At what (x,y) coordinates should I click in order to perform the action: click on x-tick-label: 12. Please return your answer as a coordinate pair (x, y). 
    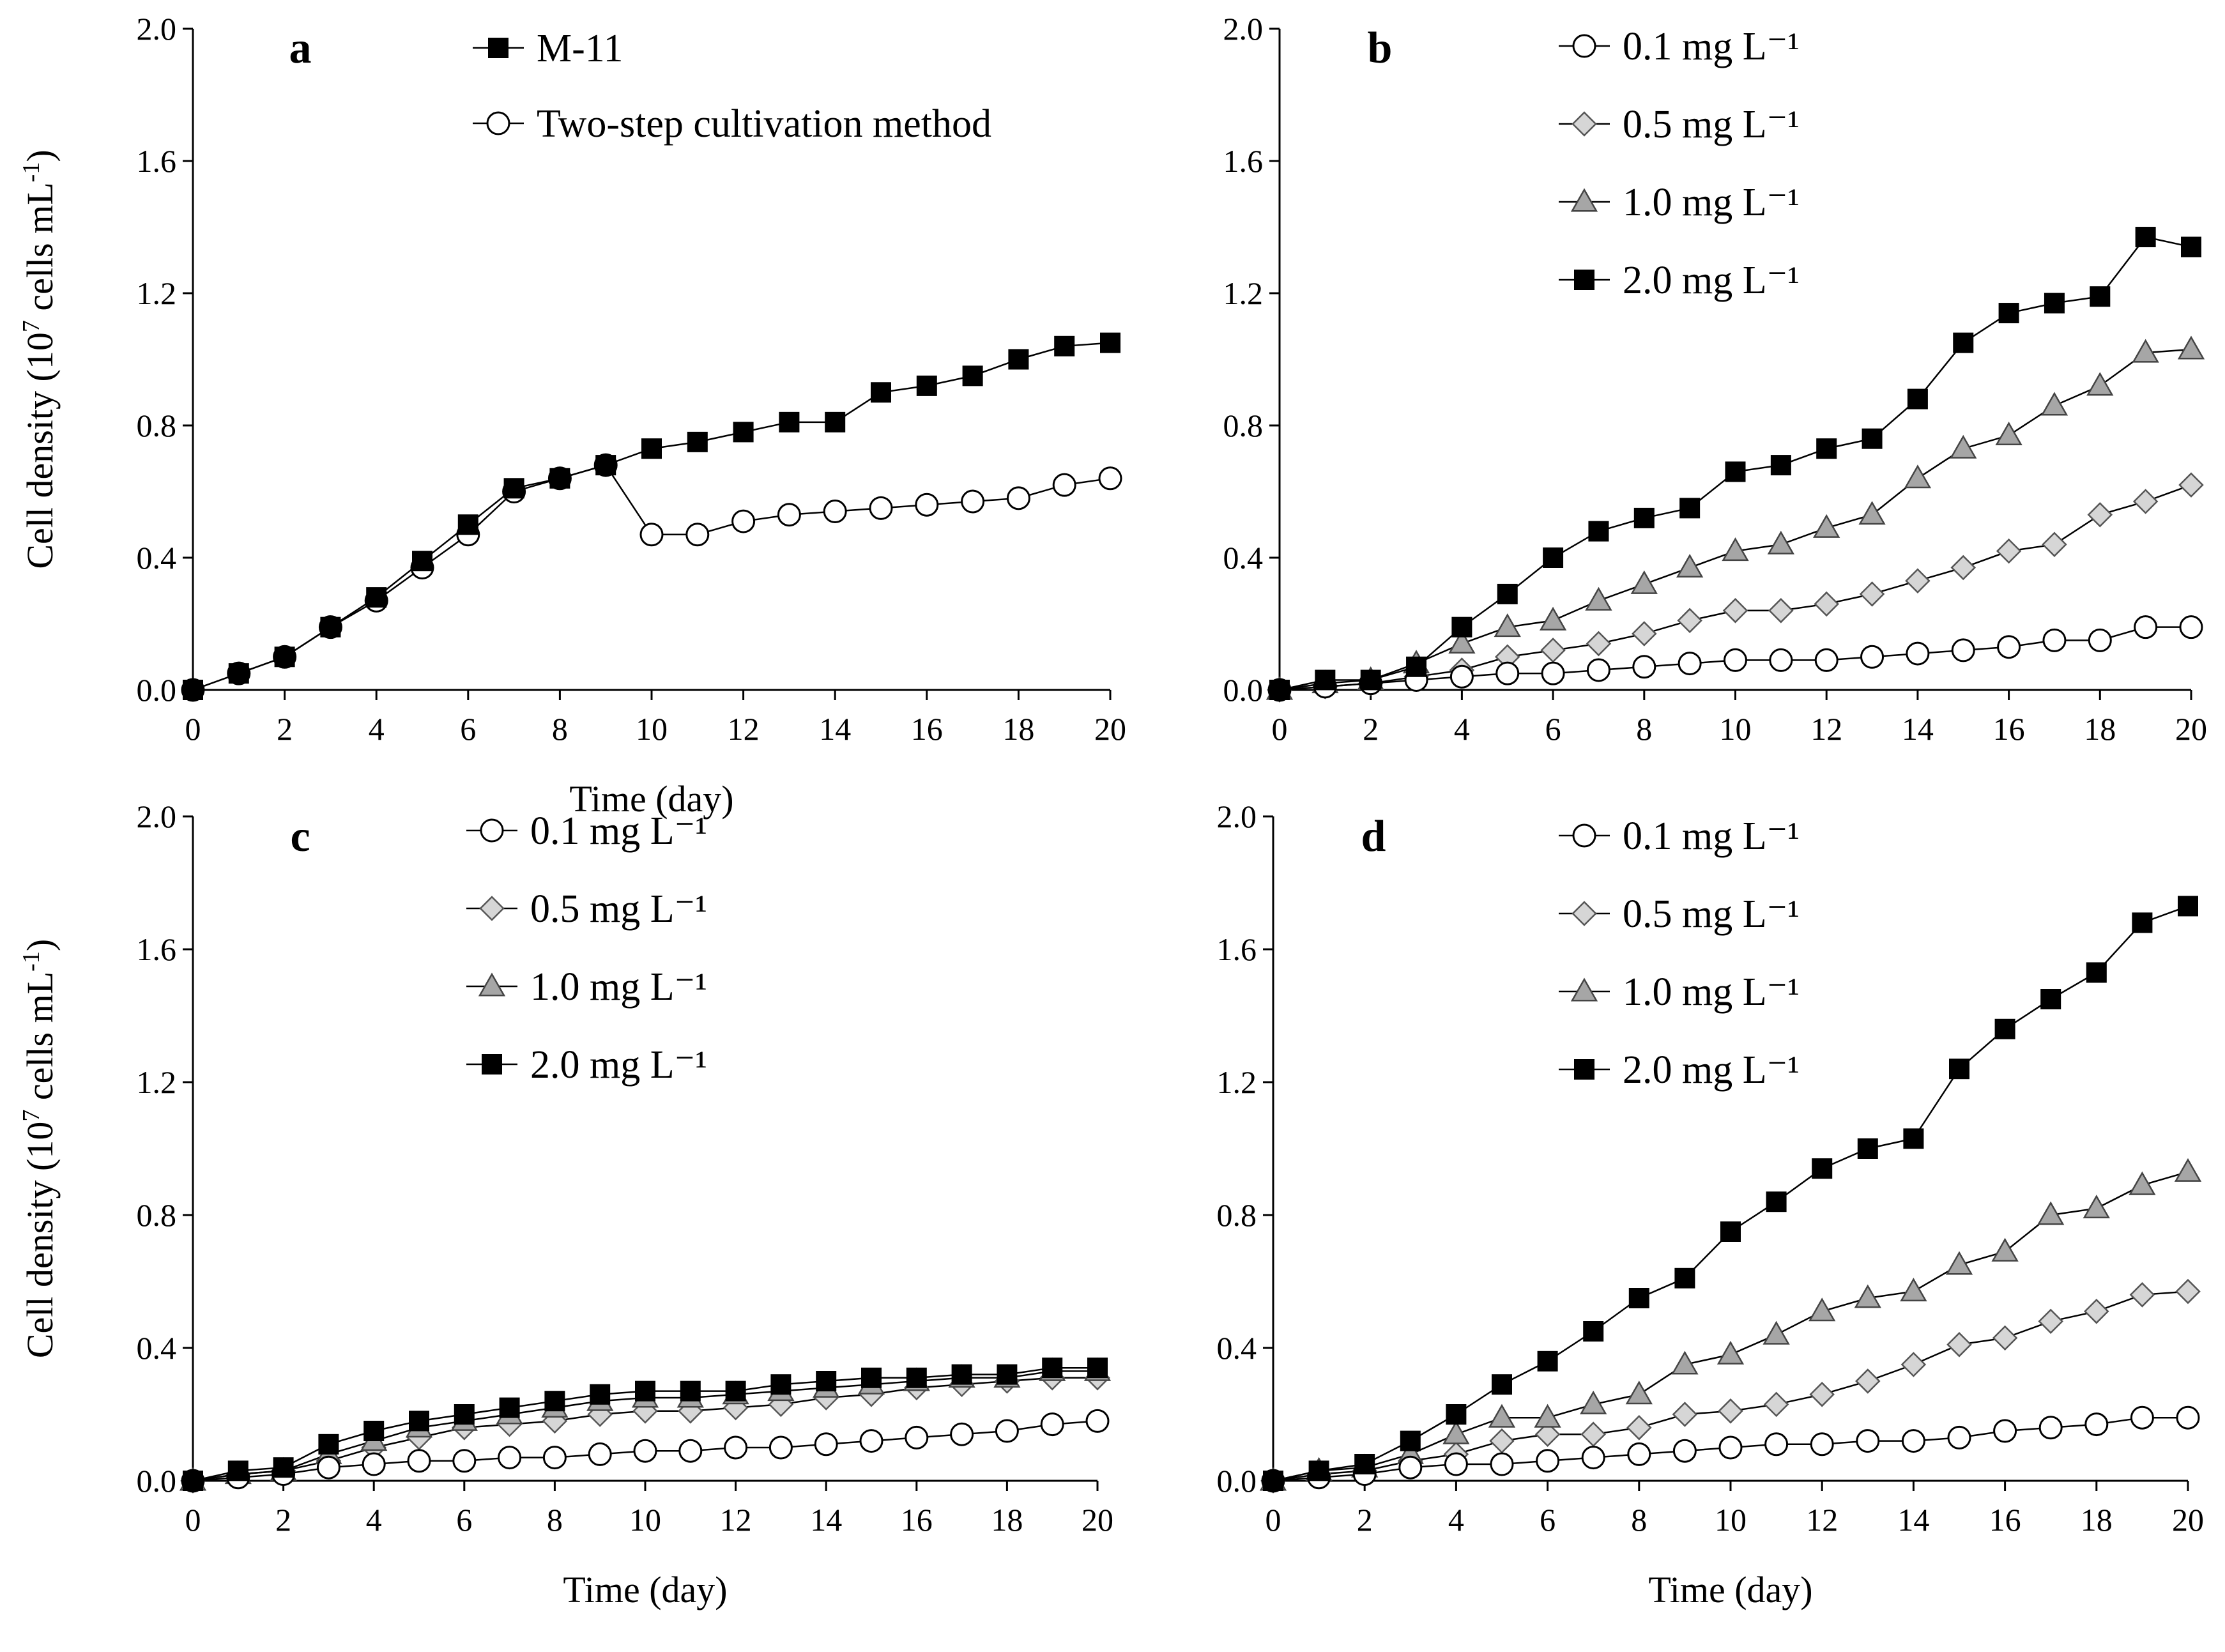
    Looking at the image, I should click on (1826, 729).